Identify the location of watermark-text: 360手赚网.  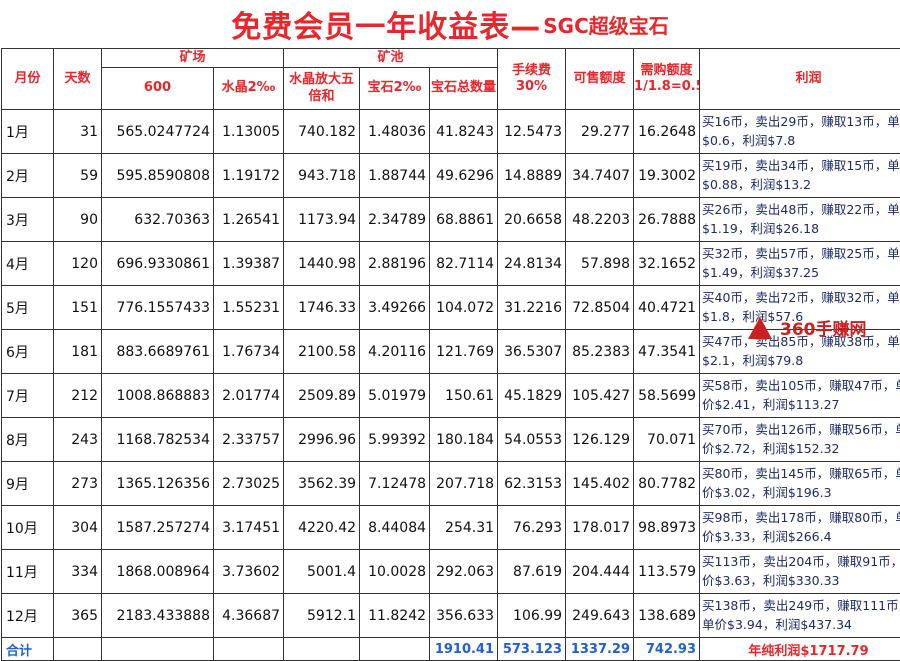
(823, 327).